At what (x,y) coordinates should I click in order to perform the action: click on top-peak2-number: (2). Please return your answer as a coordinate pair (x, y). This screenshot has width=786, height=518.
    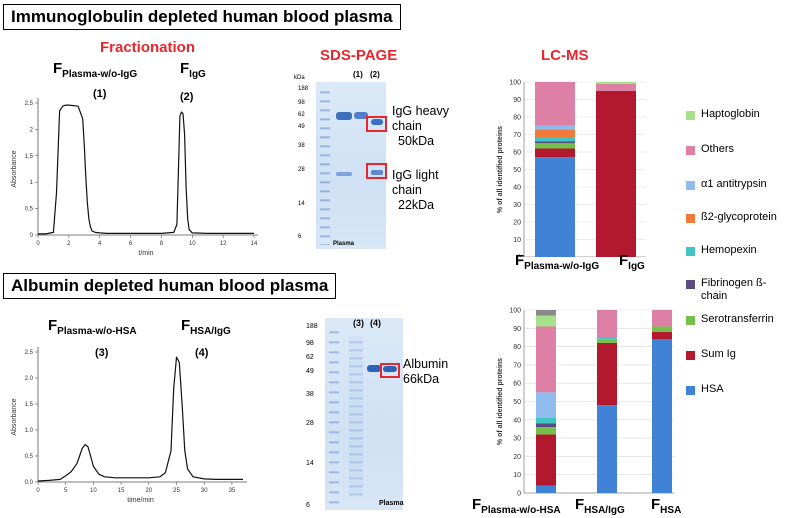
    Looking at the image, I should click on (187, 97).